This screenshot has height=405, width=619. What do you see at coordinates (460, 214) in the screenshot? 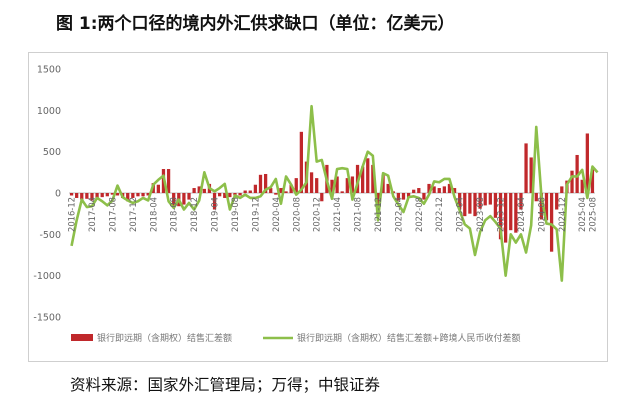
I see `x-tick-label: 2023-04` at bounding box center [460, 214].